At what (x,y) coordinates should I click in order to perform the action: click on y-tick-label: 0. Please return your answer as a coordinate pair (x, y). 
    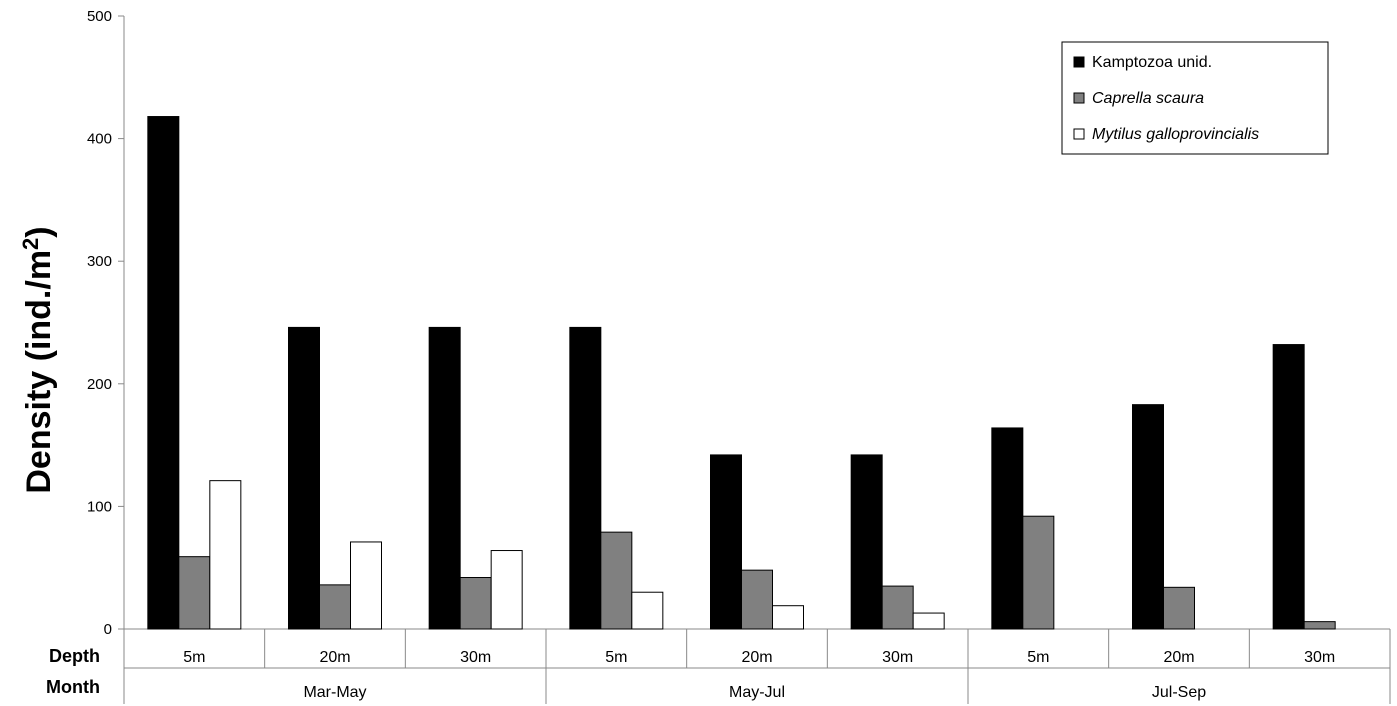
    Looking at the image, I should click on (108, 629).